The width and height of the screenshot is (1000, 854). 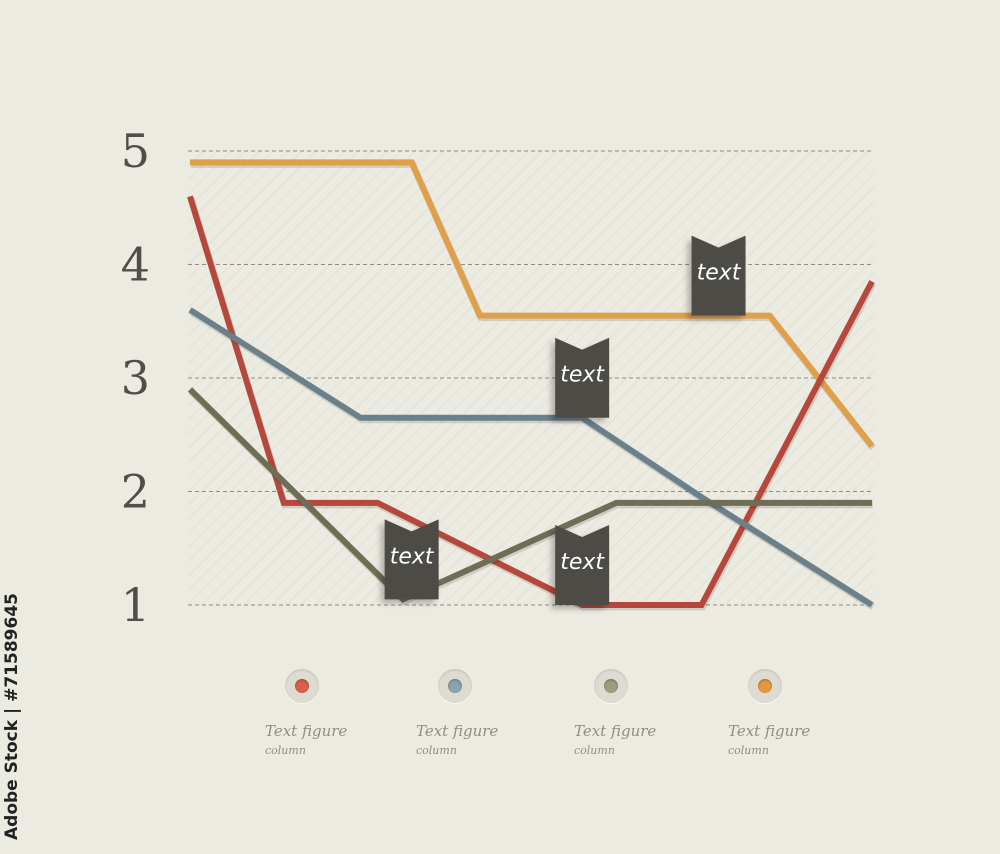 I want to click on y-tick-label: 5, so click(x=135, y=151).